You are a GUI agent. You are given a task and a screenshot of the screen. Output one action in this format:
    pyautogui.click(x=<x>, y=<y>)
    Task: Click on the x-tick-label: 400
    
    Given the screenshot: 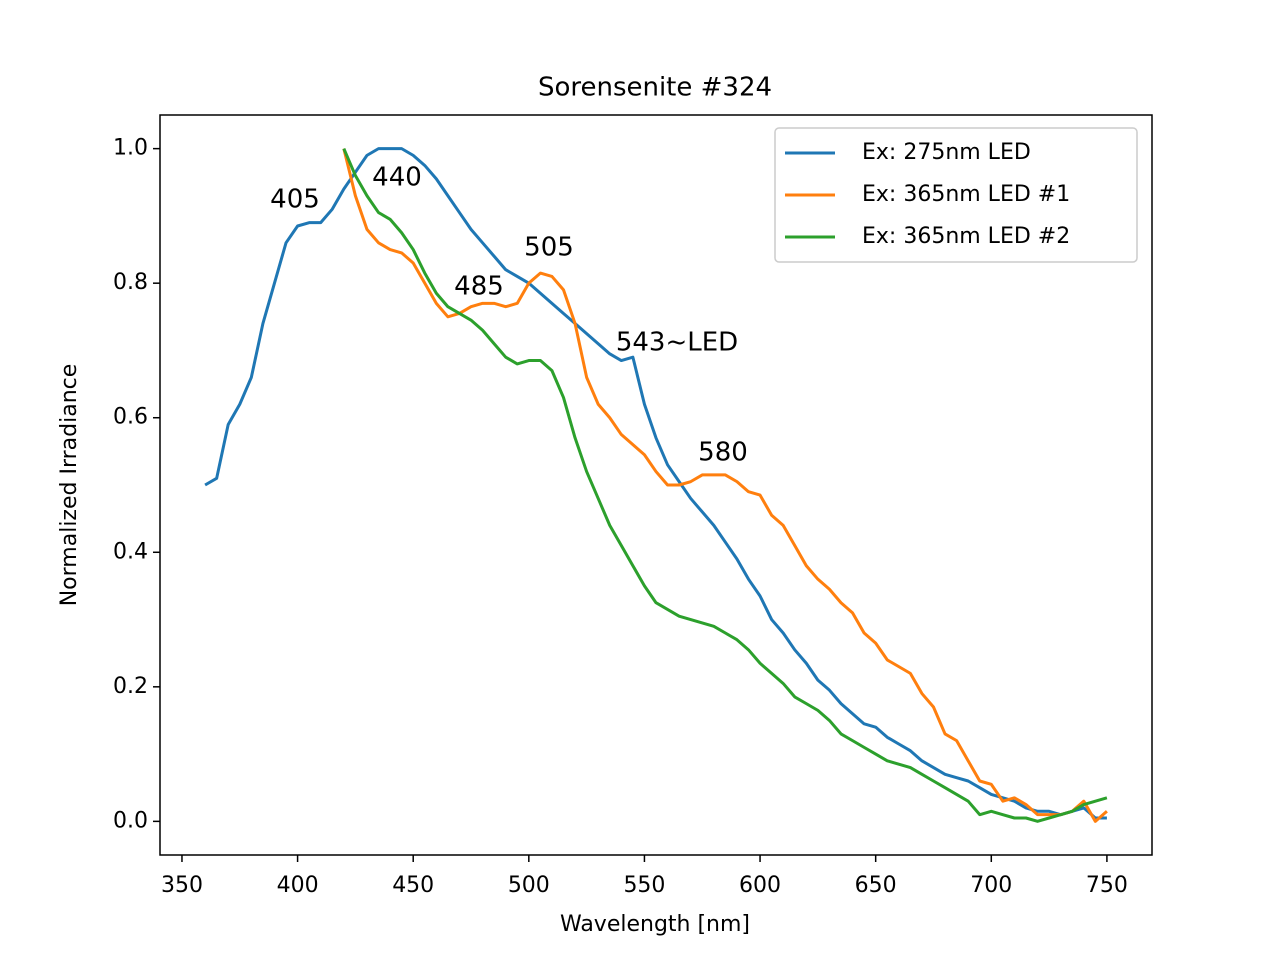 What is the action you would take?
    pyautogui.click(x=298, y=885)
    